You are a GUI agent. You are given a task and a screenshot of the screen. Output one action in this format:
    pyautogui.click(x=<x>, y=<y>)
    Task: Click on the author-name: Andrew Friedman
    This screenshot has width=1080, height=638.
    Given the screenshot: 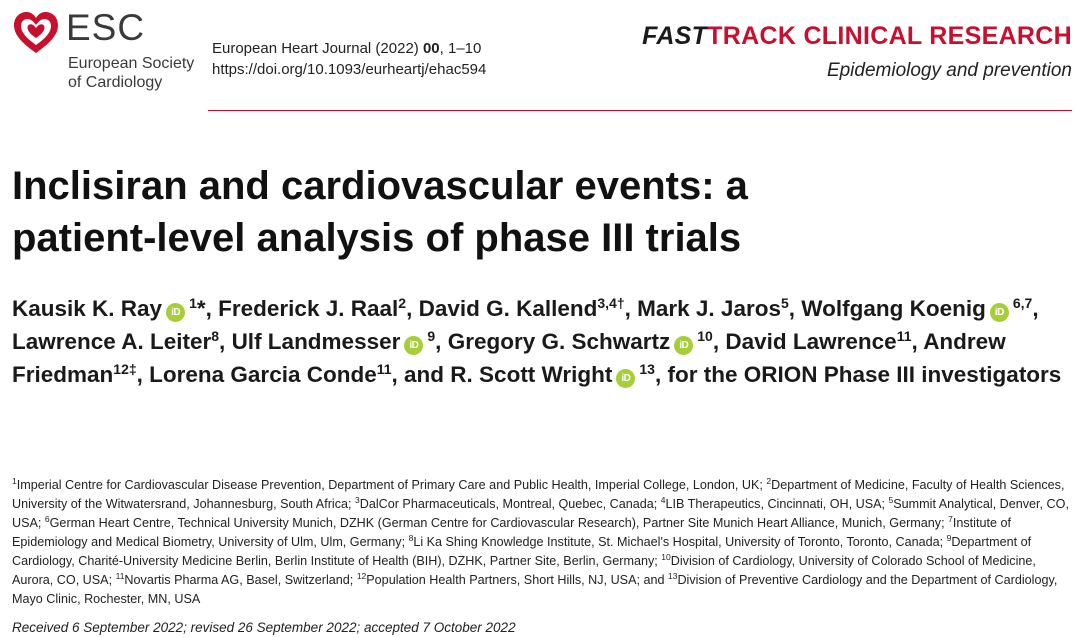 What is the action you would take?
    pyautogui.click(x=509, y=358)
    